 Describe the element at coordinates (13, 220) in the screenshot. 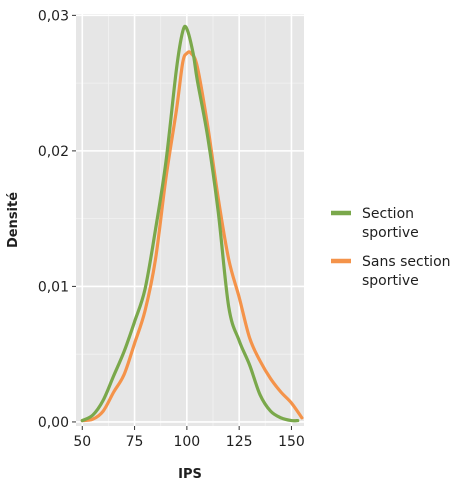

I see `y-axis-title: Densité` at that location.